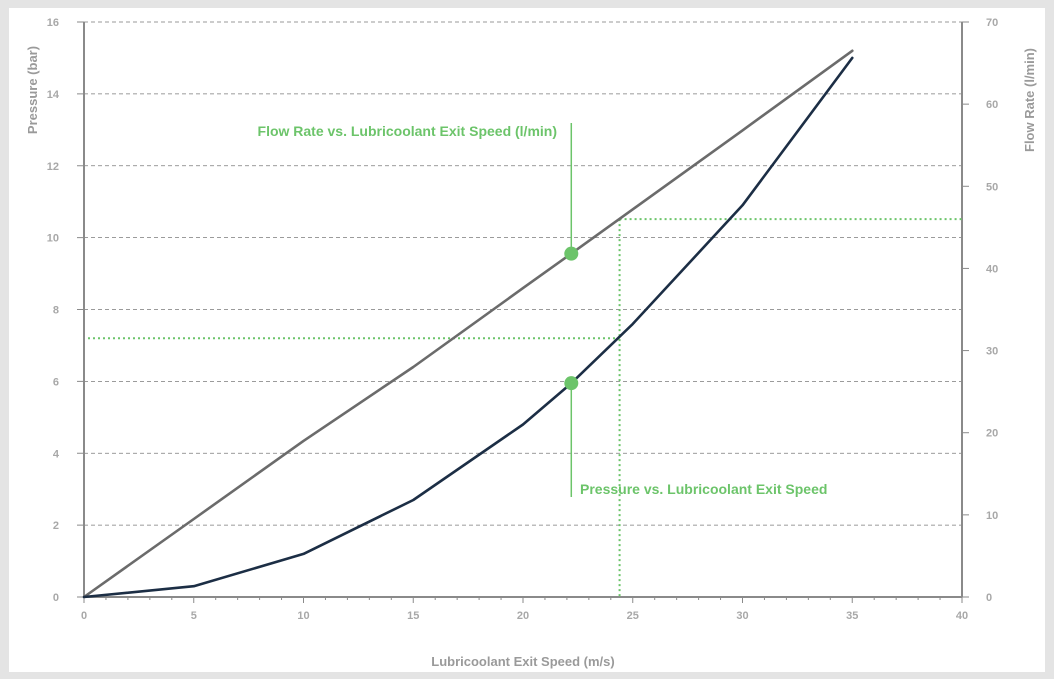  I want to click on right-axis-ticks: 0 10 20 30 40 50 60 70, so click(980, 310).